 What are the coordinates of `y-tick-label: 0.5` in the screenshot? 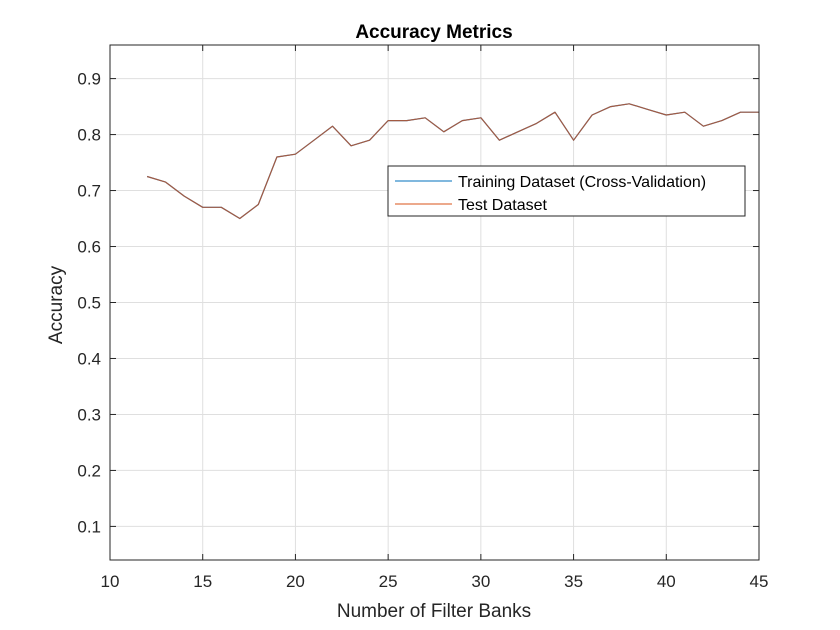 It's located at (89, 303).